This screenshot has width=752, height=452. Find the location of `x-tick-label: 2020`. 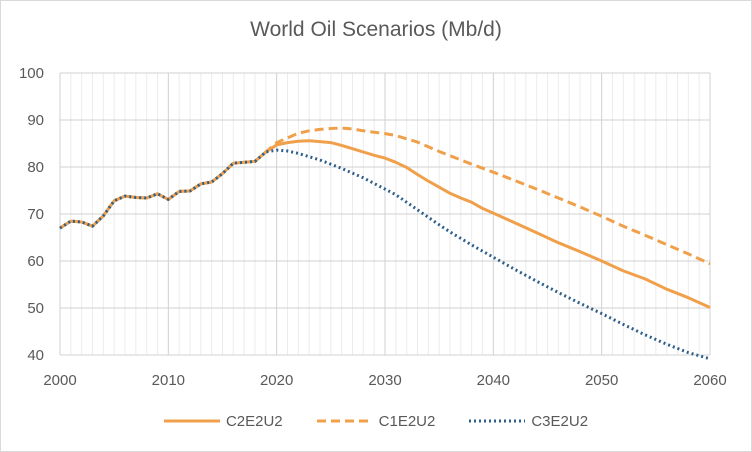

x-tick-label: 2020 is located at coordinates (276, 380).